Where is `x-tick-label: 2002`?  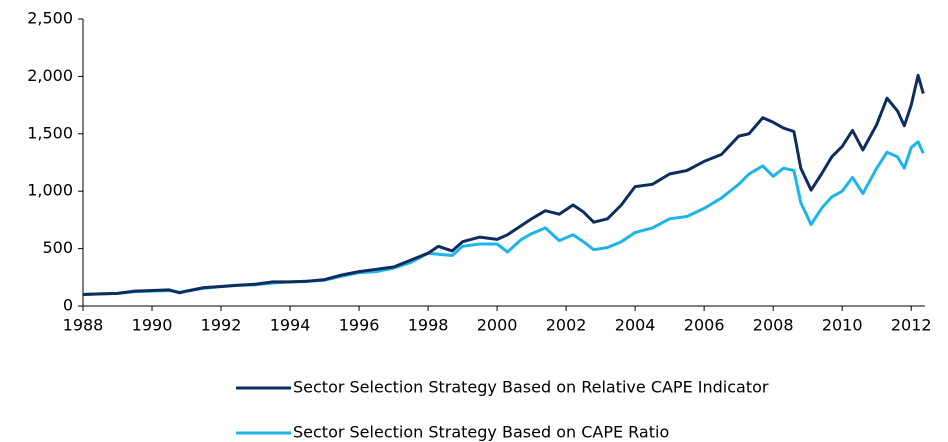
x-tick-label: 2002 is located at coordinates (566, 325).